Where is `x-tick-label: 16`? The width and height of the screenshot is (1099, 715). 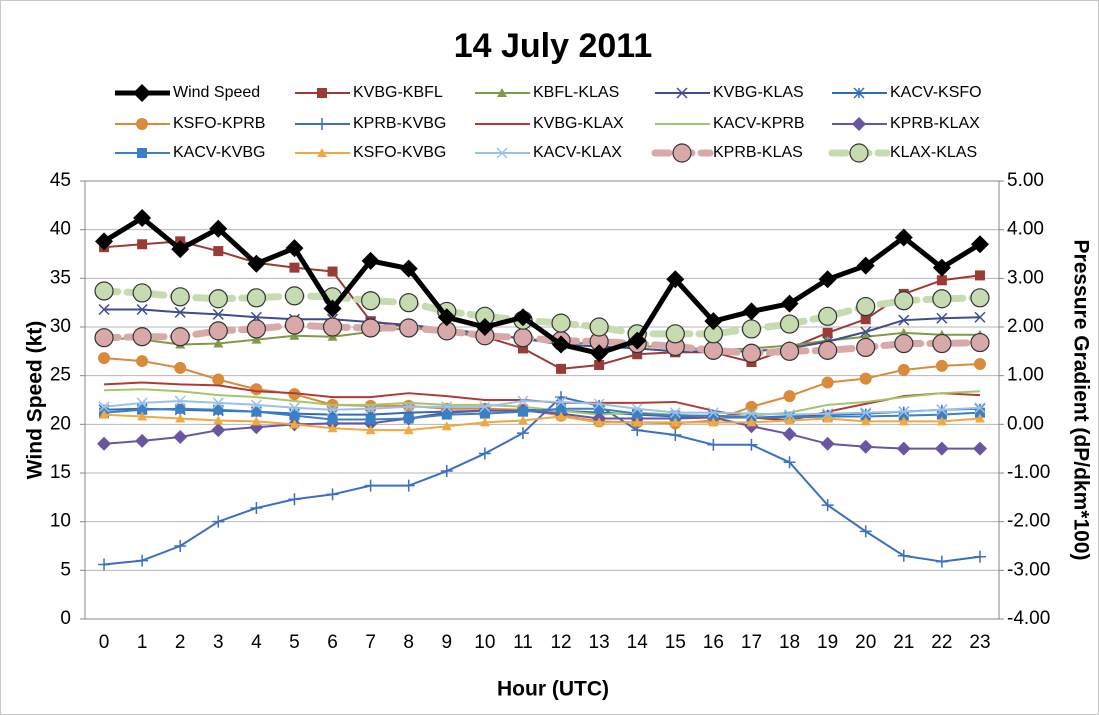 x-tick-label: 16 is located at coordinates (713, 642).